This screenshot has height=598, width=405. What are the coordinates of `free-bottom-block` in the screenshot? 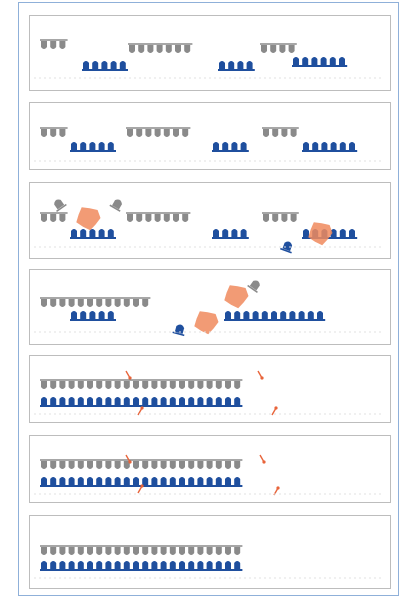 It's located at (286, 247).